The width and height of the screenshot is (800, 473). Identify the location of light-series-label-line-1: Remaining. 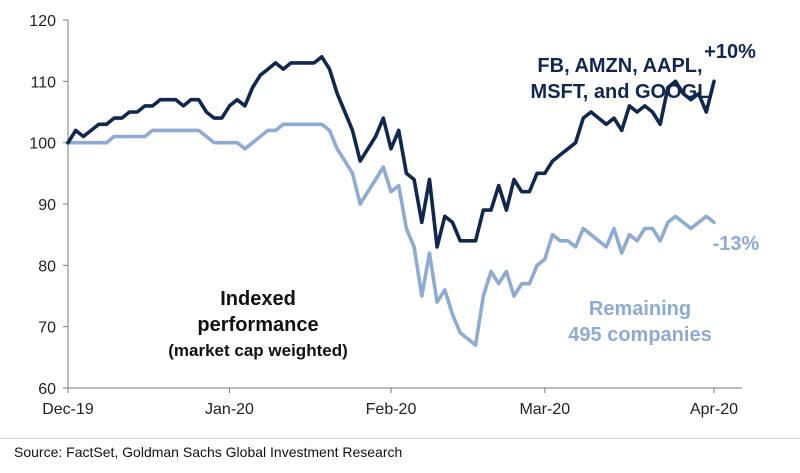
(640, 309).